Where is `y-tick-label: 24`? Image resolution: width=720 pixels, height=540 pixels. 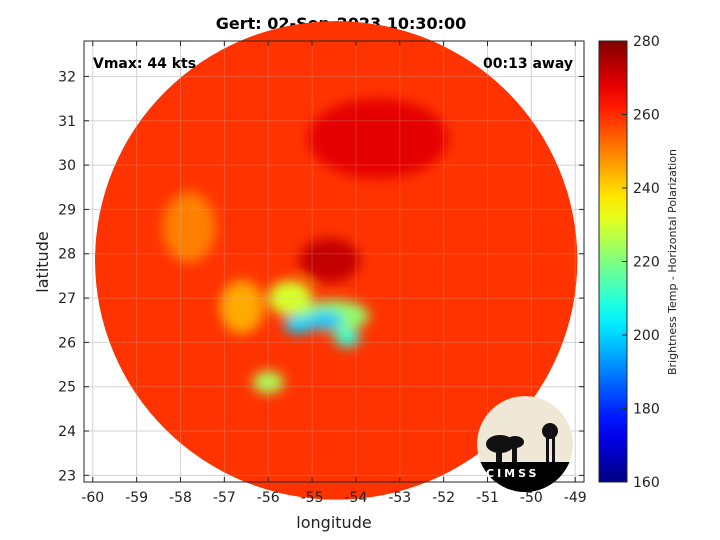
y-tick-label: 24 is located at coordinates (67, 432).